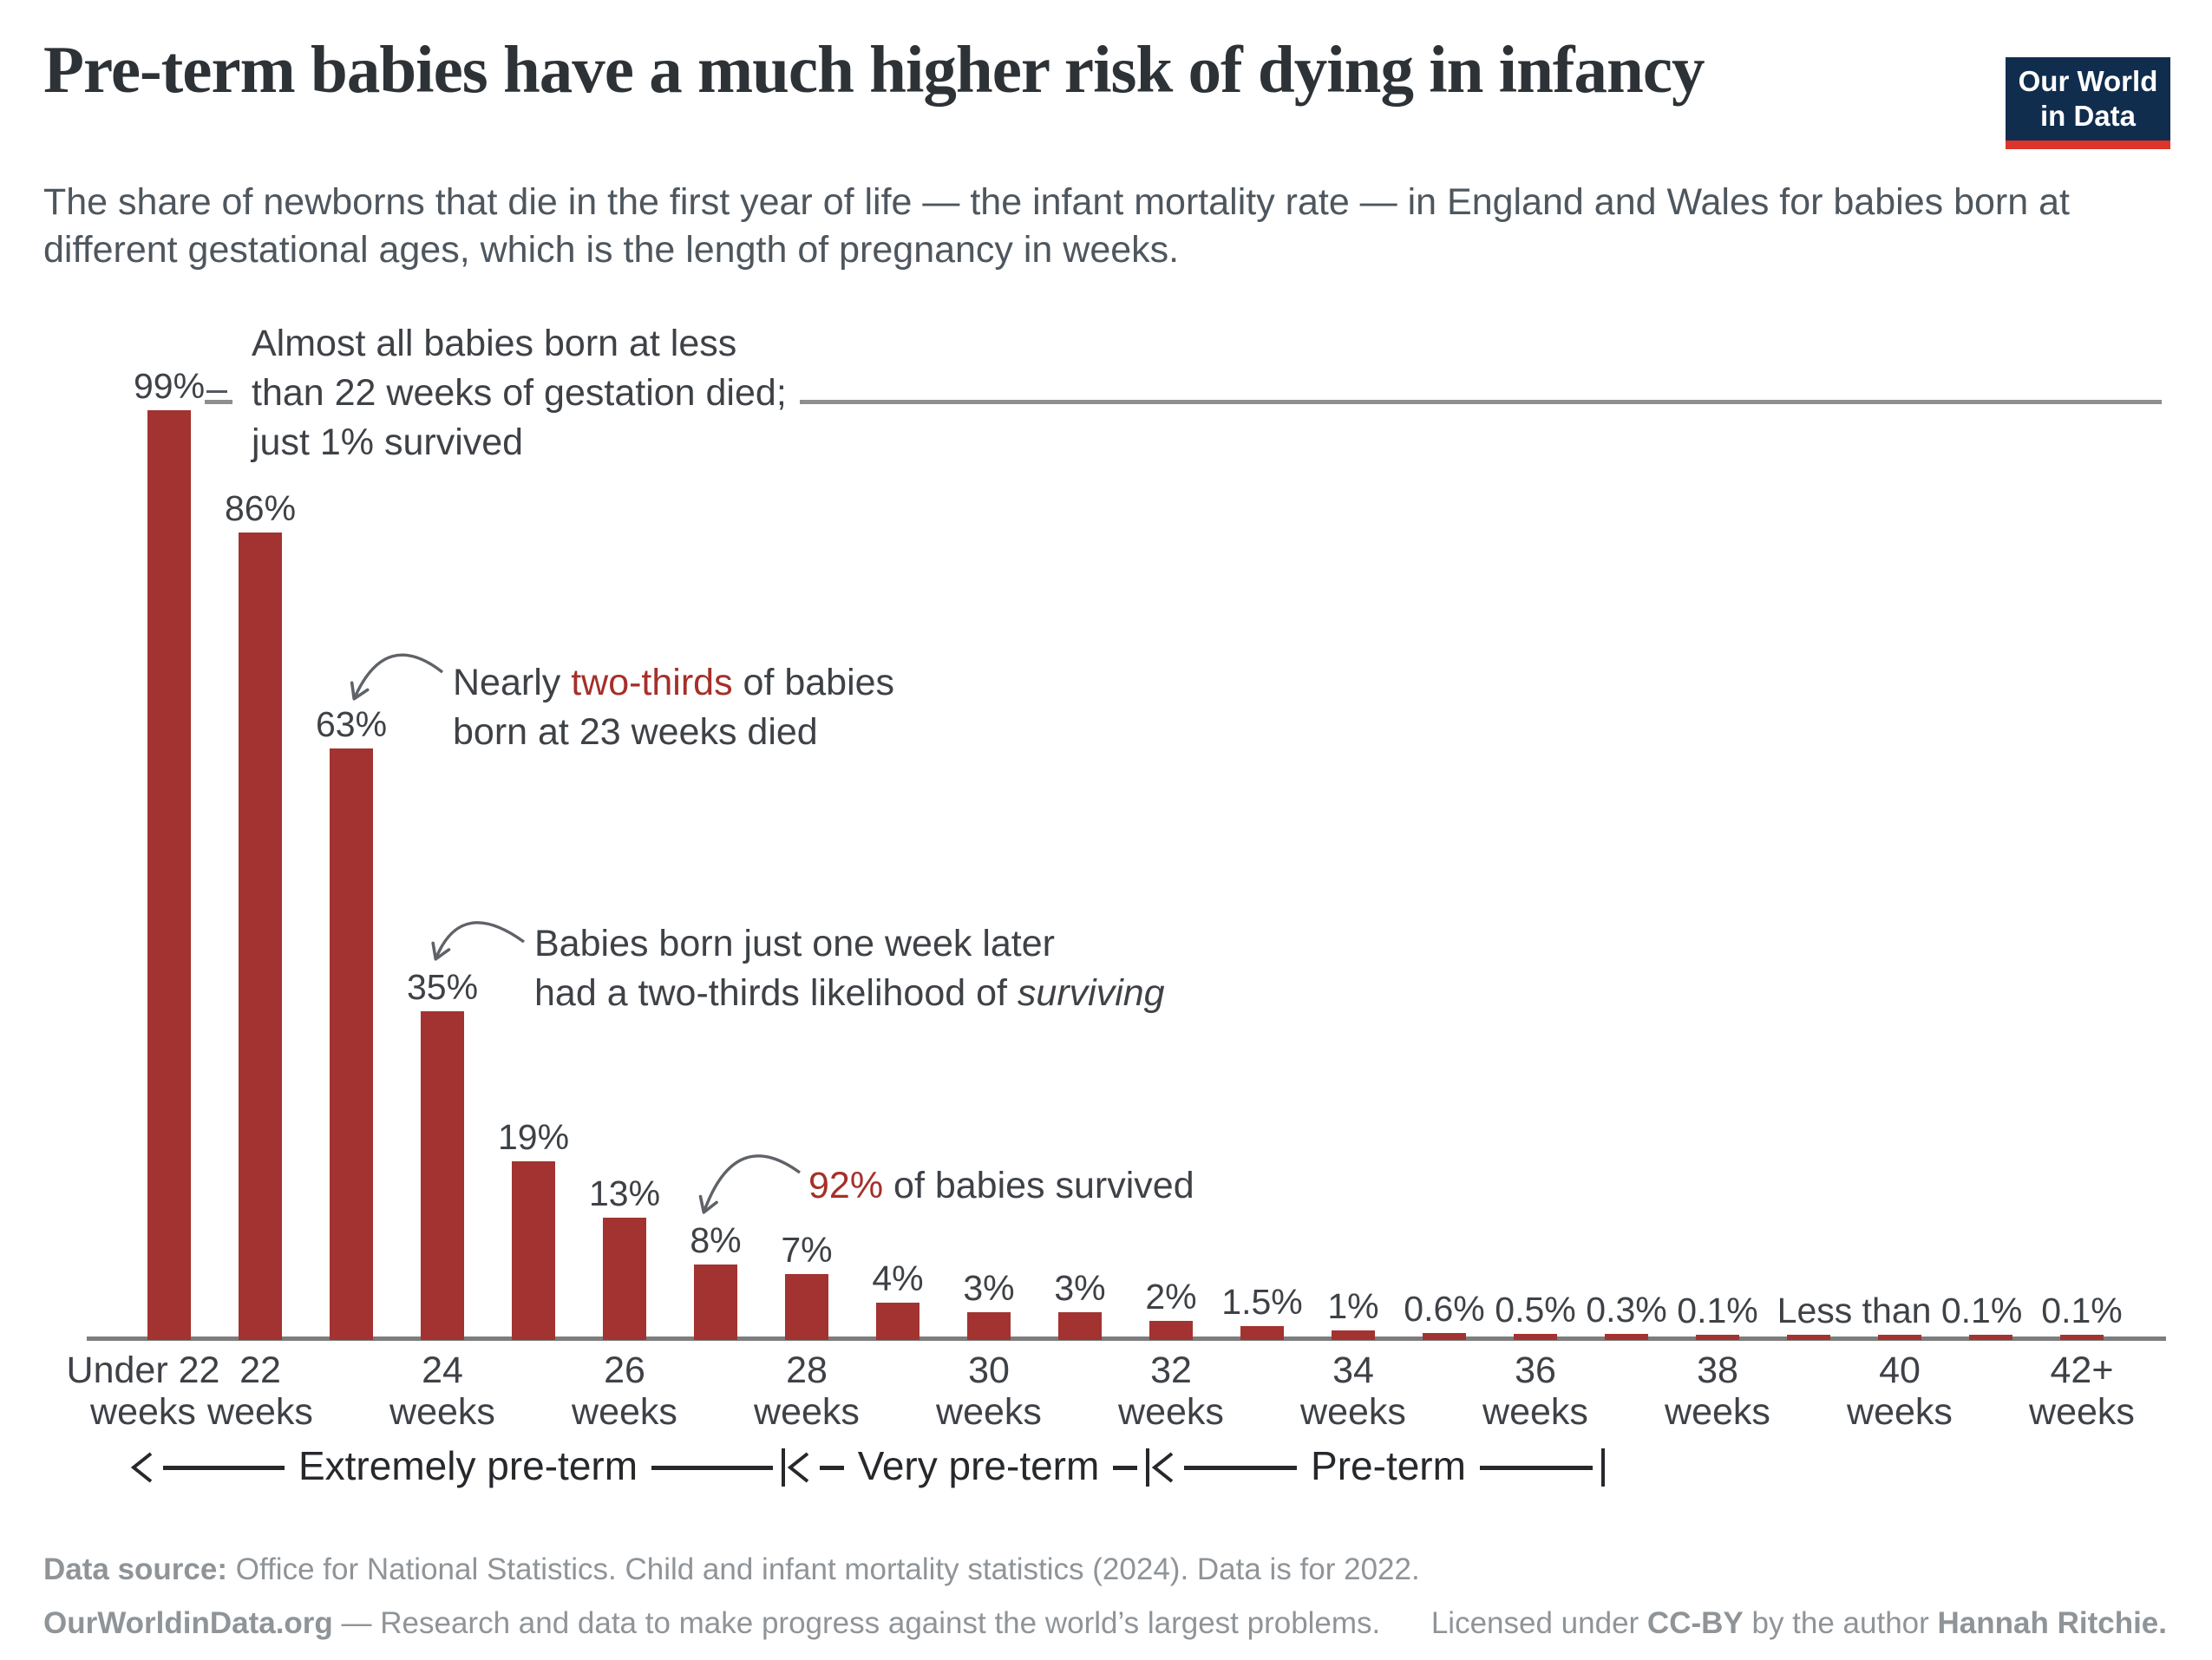 This screenshot has width=2212, height=1660. What do you see at coordinates (807, 1250) in the screenshot?
I see `bar-value-label: 7%` at bounding box center [807, 1250].